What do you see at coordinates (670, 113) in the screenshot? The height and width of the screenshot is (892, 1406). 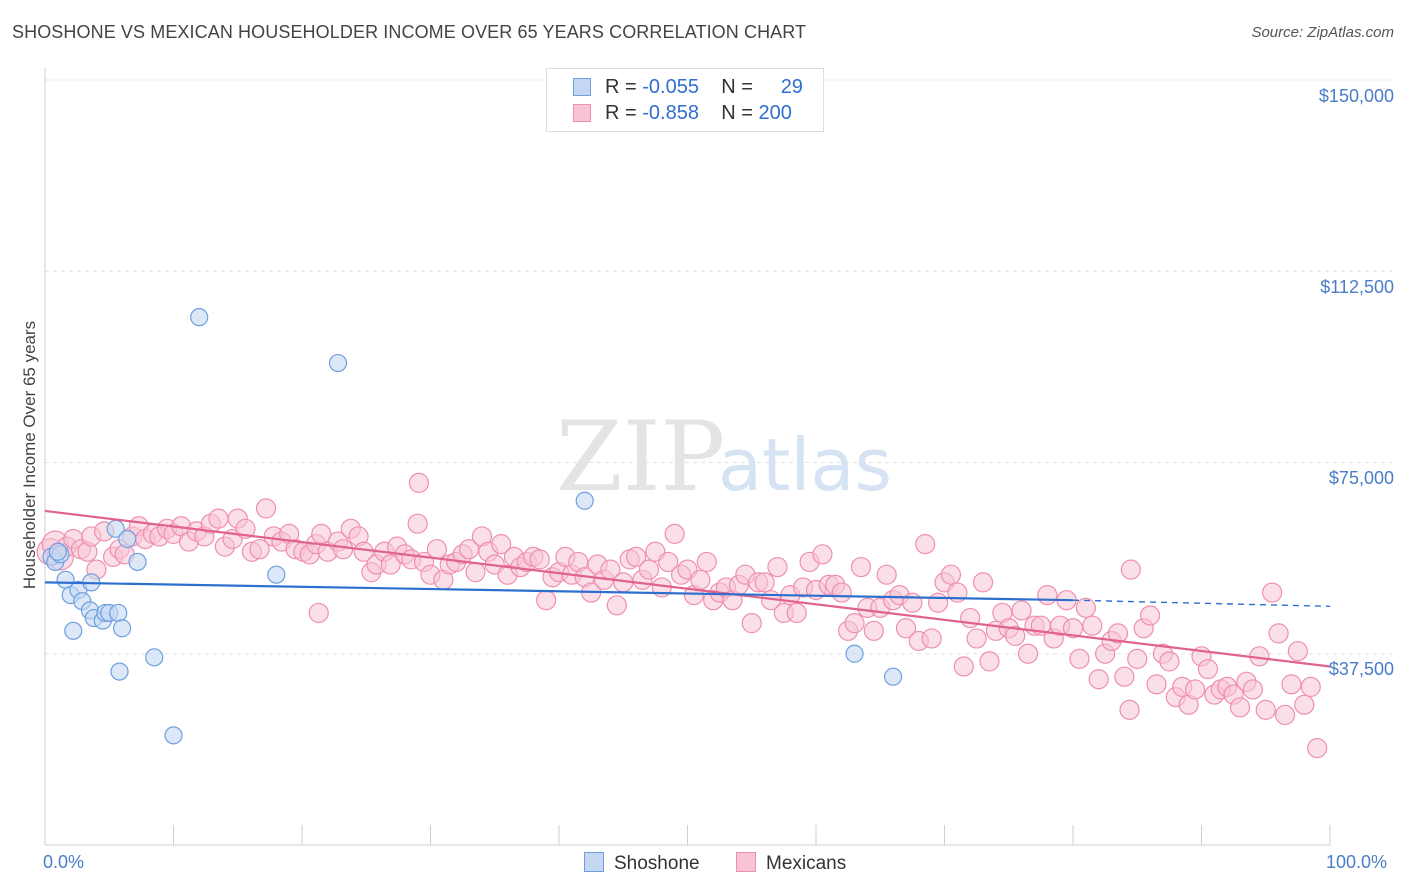 I see `legend-r-value-mexicans: -0.858` at bounding box center [670, 113].